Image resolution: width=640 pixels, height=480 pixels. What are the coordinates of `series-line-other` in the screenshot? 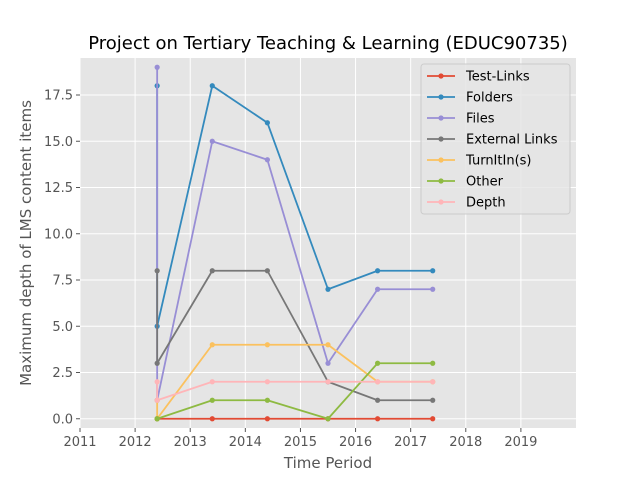 It's located at (294, 391).